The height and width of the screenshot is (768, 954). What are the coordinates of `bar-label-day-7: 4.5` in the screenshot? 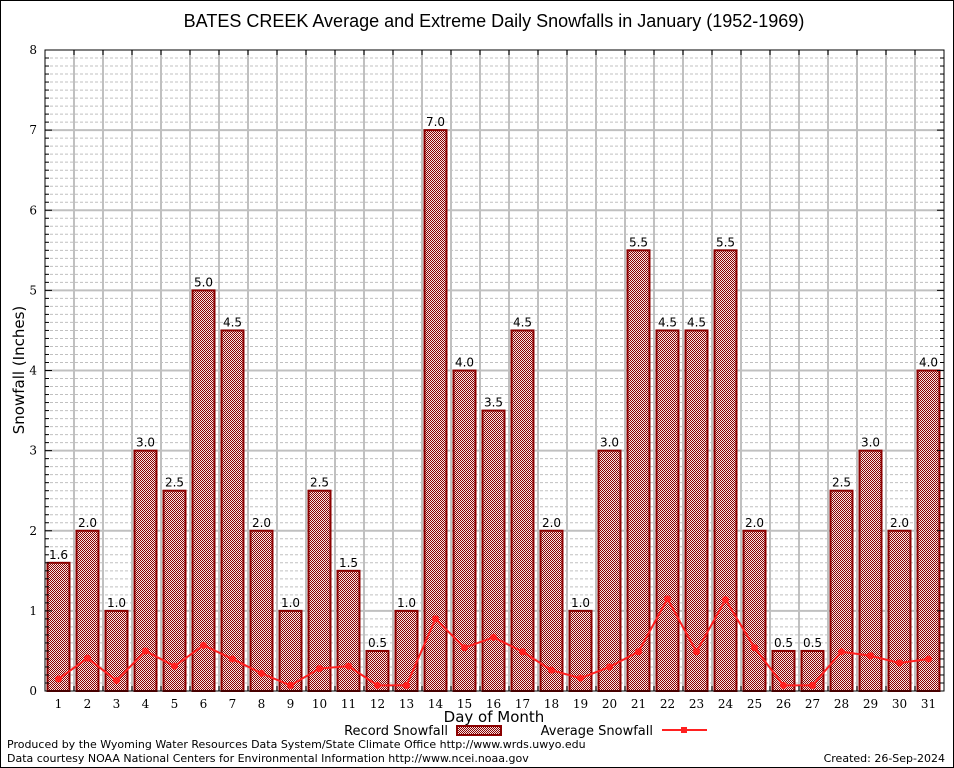 It's located at (232, 322).